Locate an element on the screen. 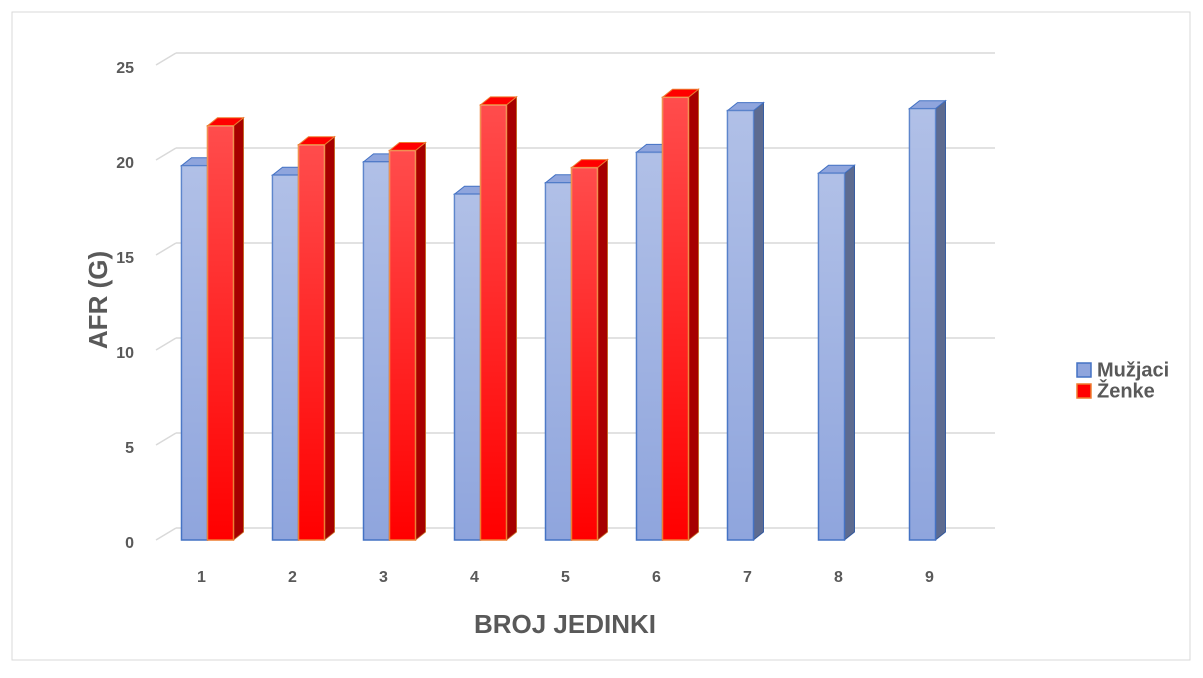 The image size is (1203, 678). y-tick-label: 0 is located at coordinates (129, 543).